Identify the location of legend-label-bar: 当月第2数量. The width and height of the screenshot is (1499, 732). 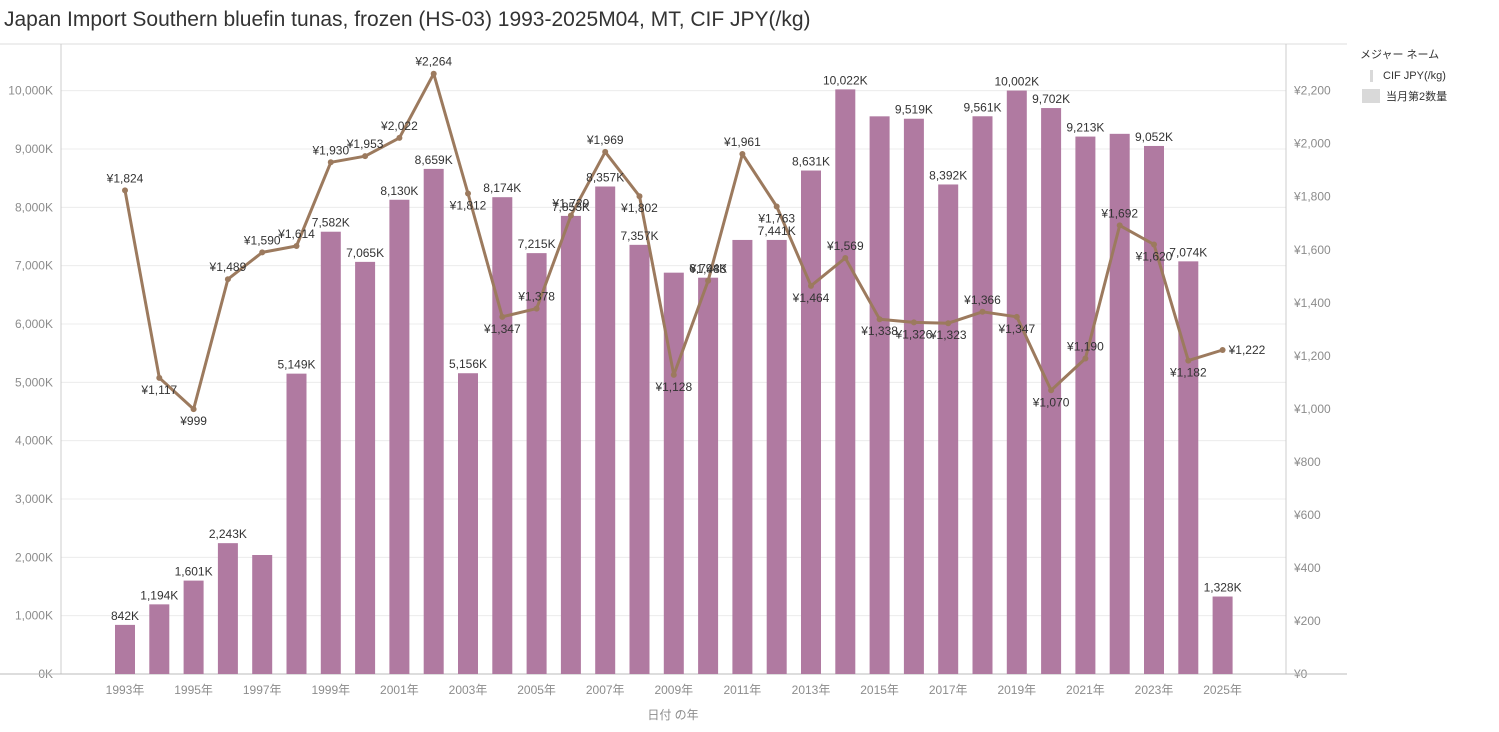
(1417, 97).